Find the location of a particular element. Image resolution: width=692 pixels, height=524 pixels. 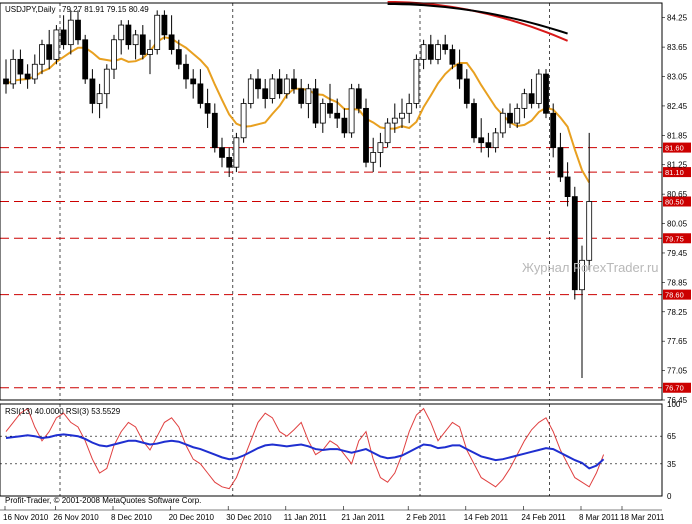

level-price-label: 80.50 is located at coordinates (674, 202).